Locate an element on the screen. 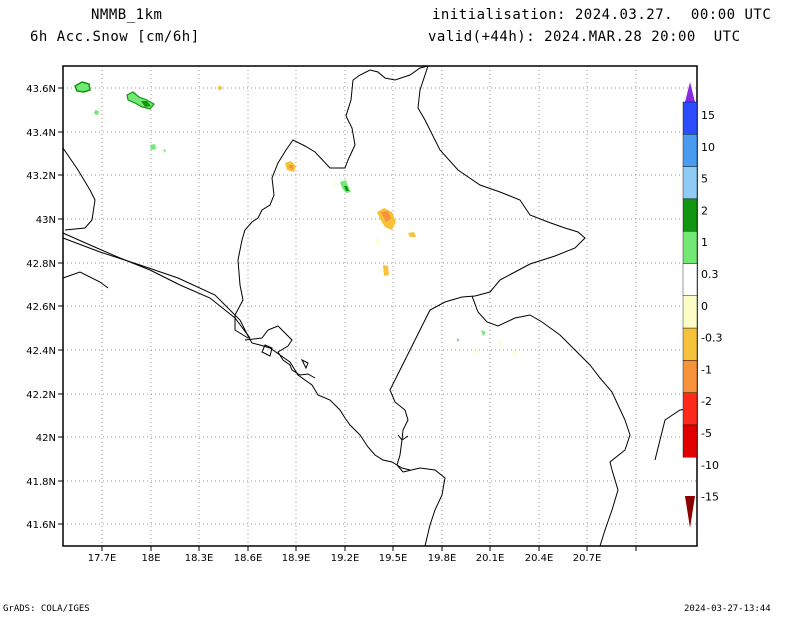 The width and height of the screenshot is (800, 618). lat-label: 42.2N is located at coordinates (41, 395).